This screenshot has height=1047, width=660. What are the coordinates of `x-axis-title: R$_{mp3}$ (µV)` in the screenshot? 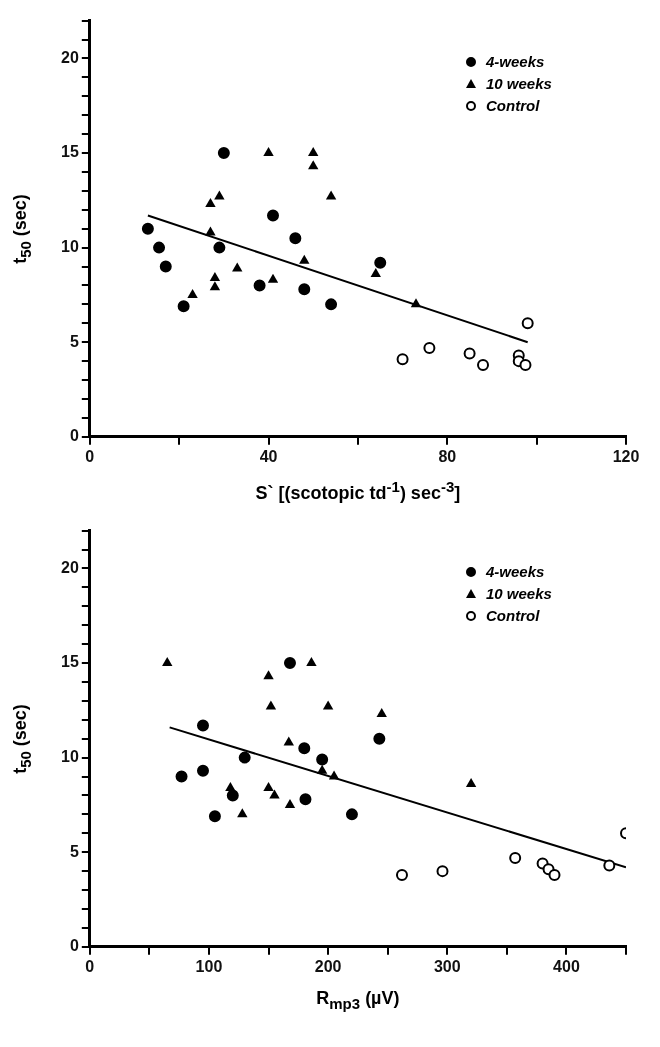 It's located at (358, 1000).